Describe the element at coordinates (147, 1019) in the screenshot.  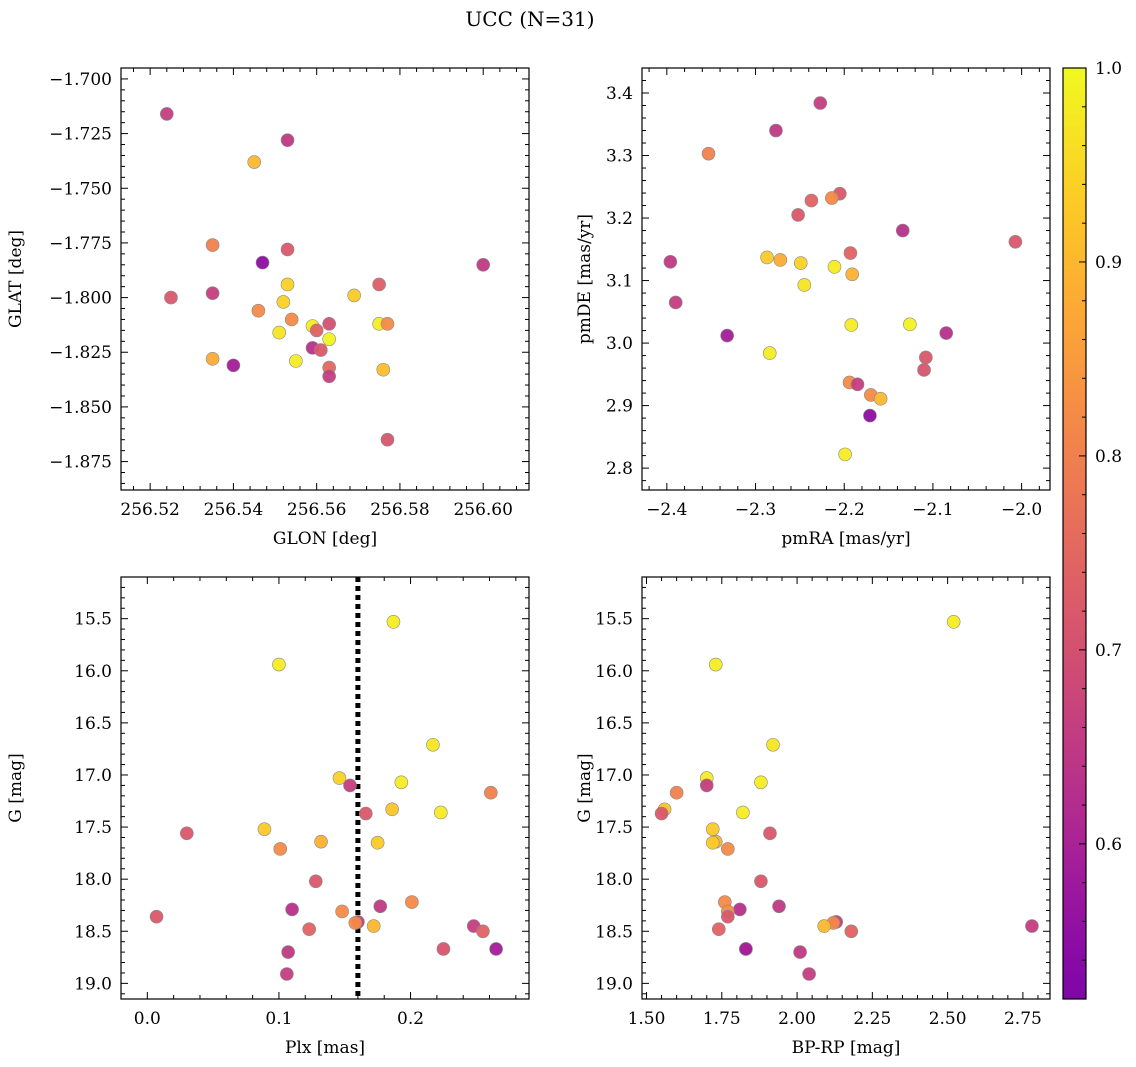
I see `x-tick-label: 0.0` at that location.